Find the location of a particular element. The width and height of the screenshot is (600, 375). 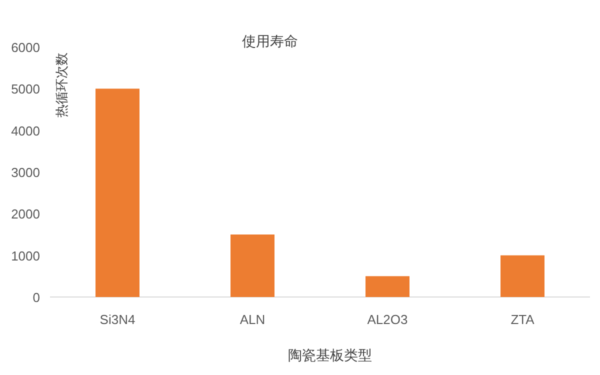

y-tick-label: 1000 is located at coordinates (25, 256).